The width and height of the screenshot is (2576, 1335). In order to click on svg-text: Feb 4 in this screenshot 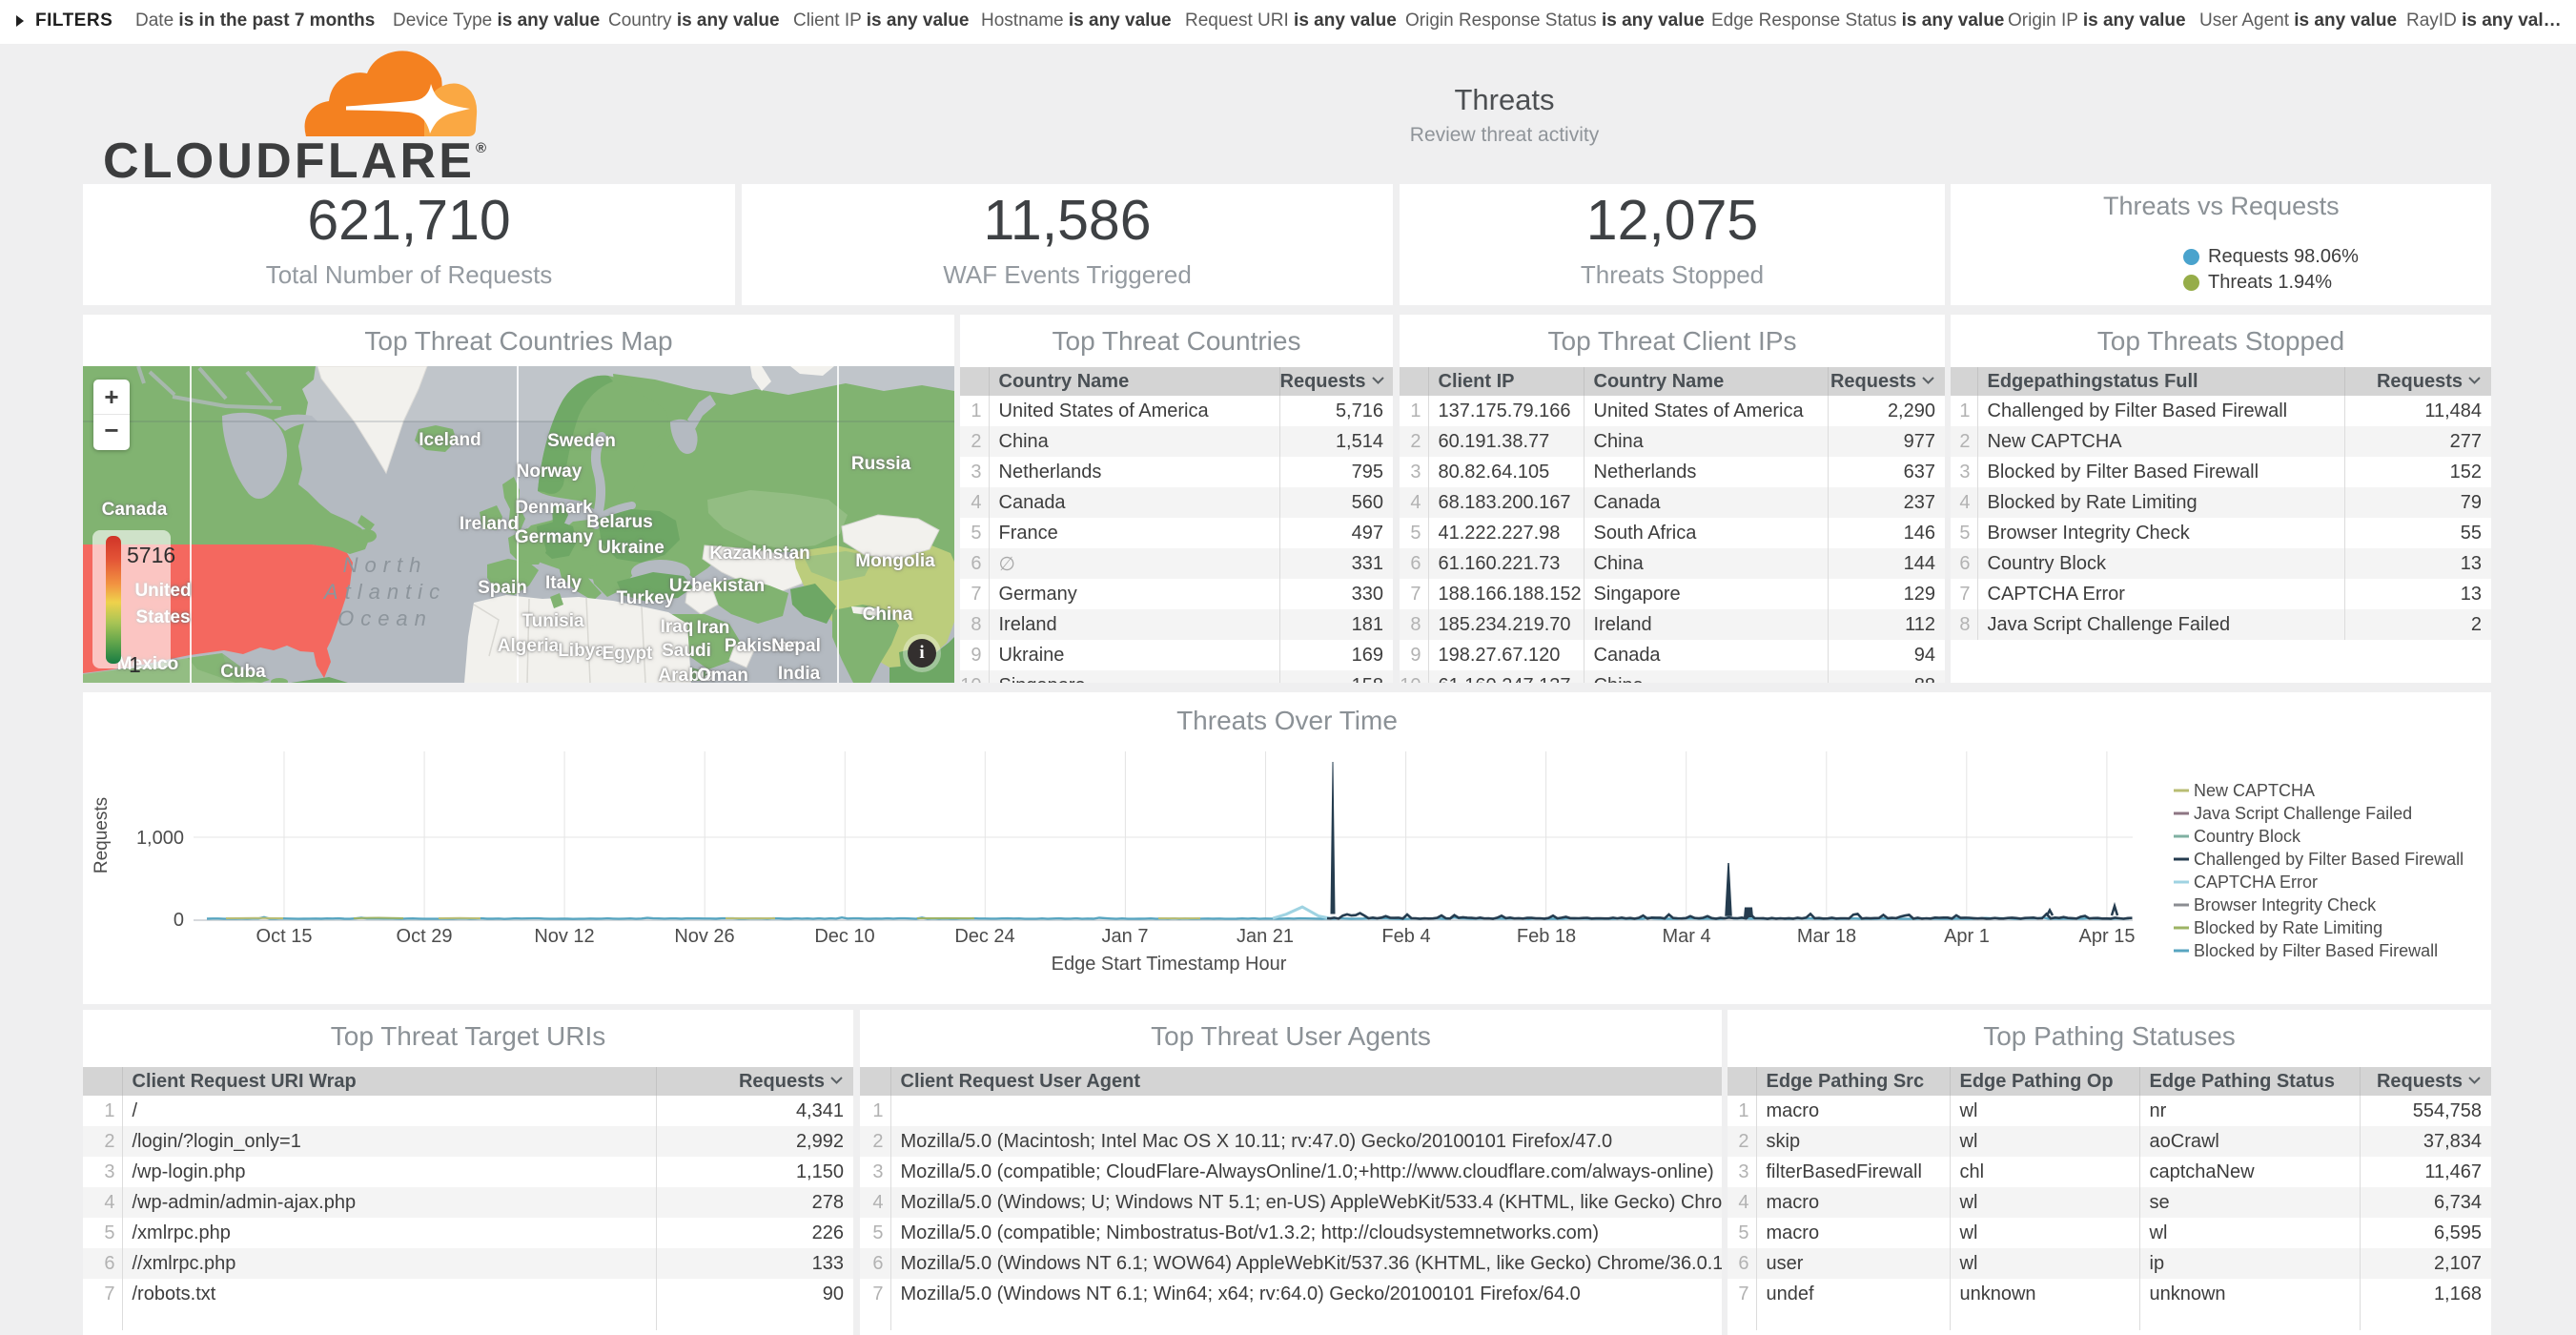, I will do `click(1405, 936)`.